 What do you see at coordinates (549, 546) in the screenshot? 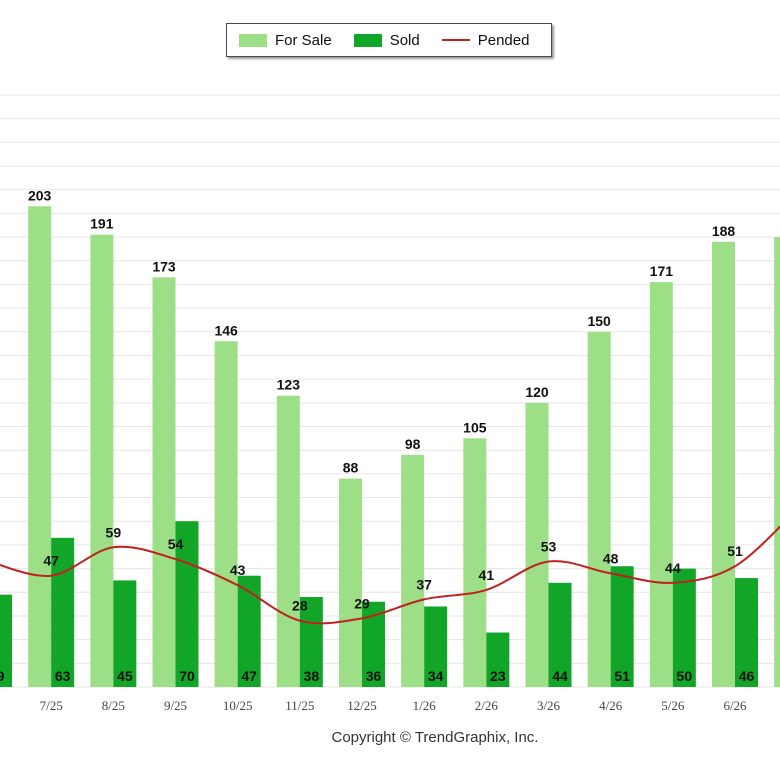
I see `label-pended: 53` at bounding box center [549, 546].